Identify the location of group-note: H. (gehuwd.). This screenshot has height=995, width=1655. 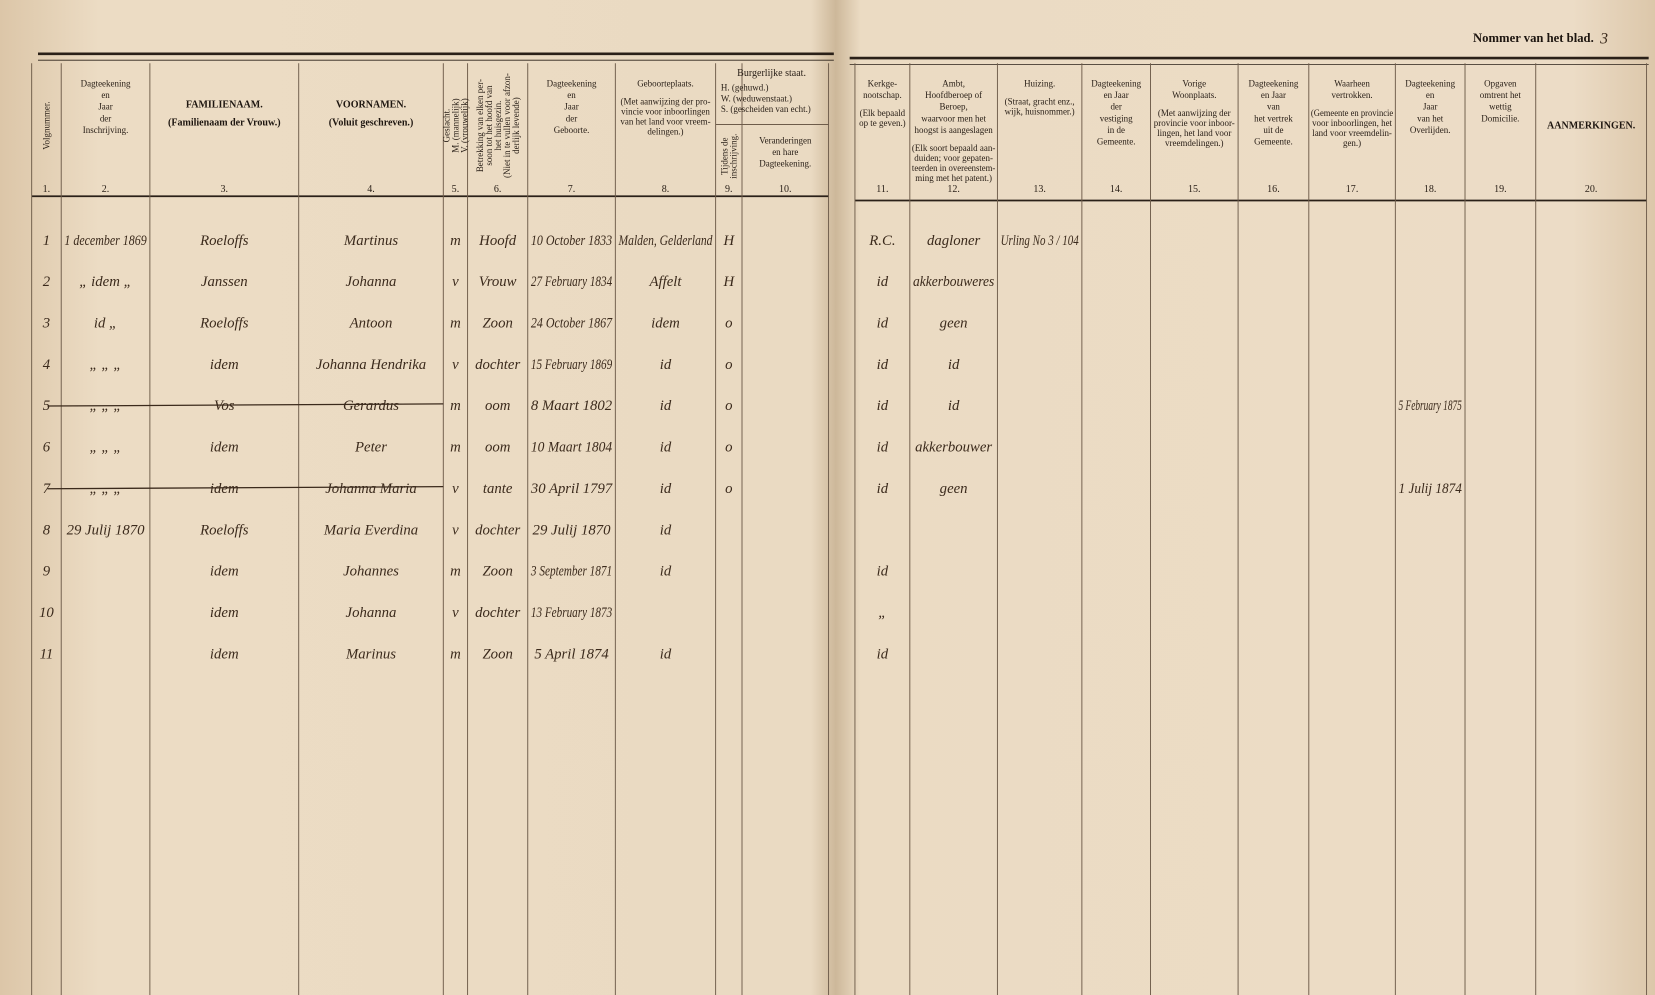
(745, 88).